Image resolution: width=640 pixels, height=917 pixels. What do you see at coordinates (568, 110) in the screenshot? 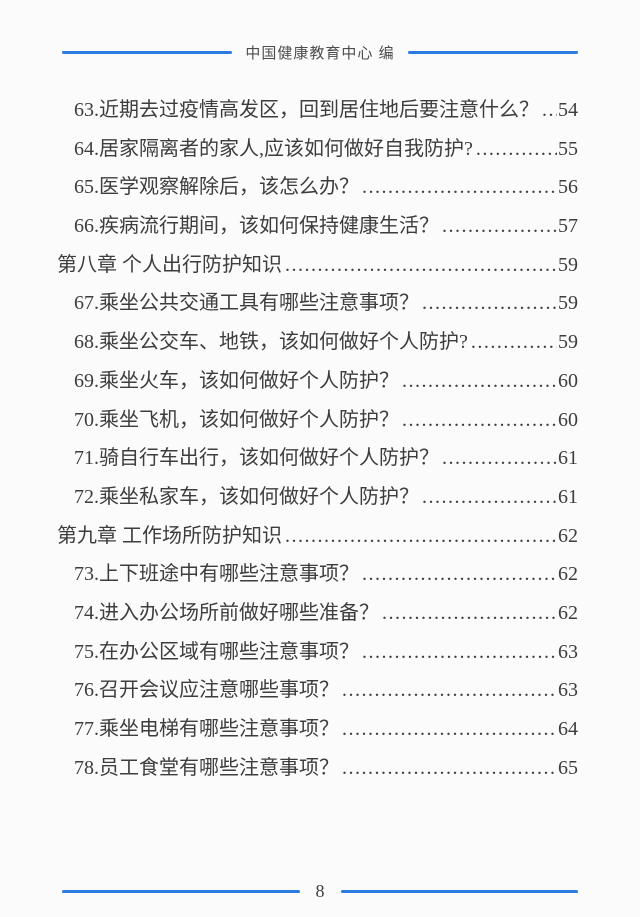
I see `toc-entry-page: 54` at bounding box center [568, 110].